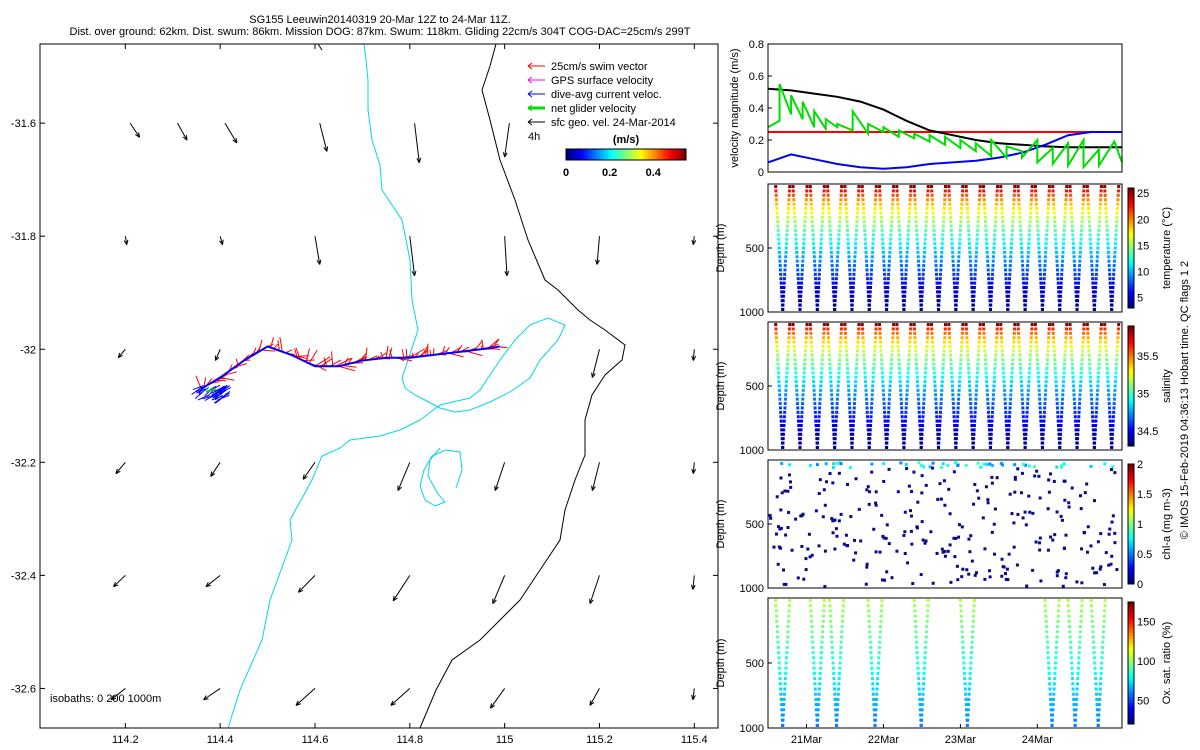 The height and width of the screenshot is (750, 1200). I want to click on swim-vector, so click(278, 345).